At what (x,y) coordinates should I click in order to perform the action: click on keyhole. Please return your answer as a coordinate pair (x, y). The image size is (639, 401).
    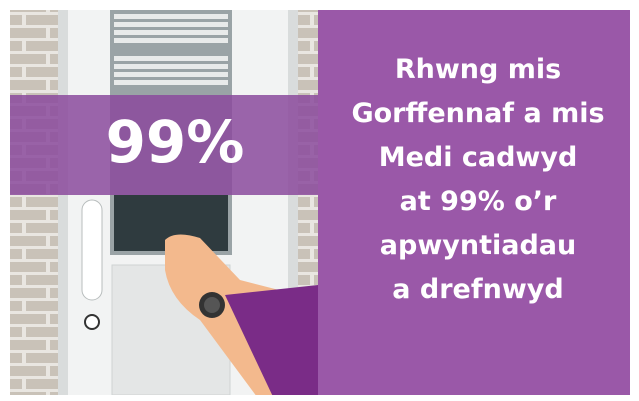
    Looking at the image, I should click on (92, 322).